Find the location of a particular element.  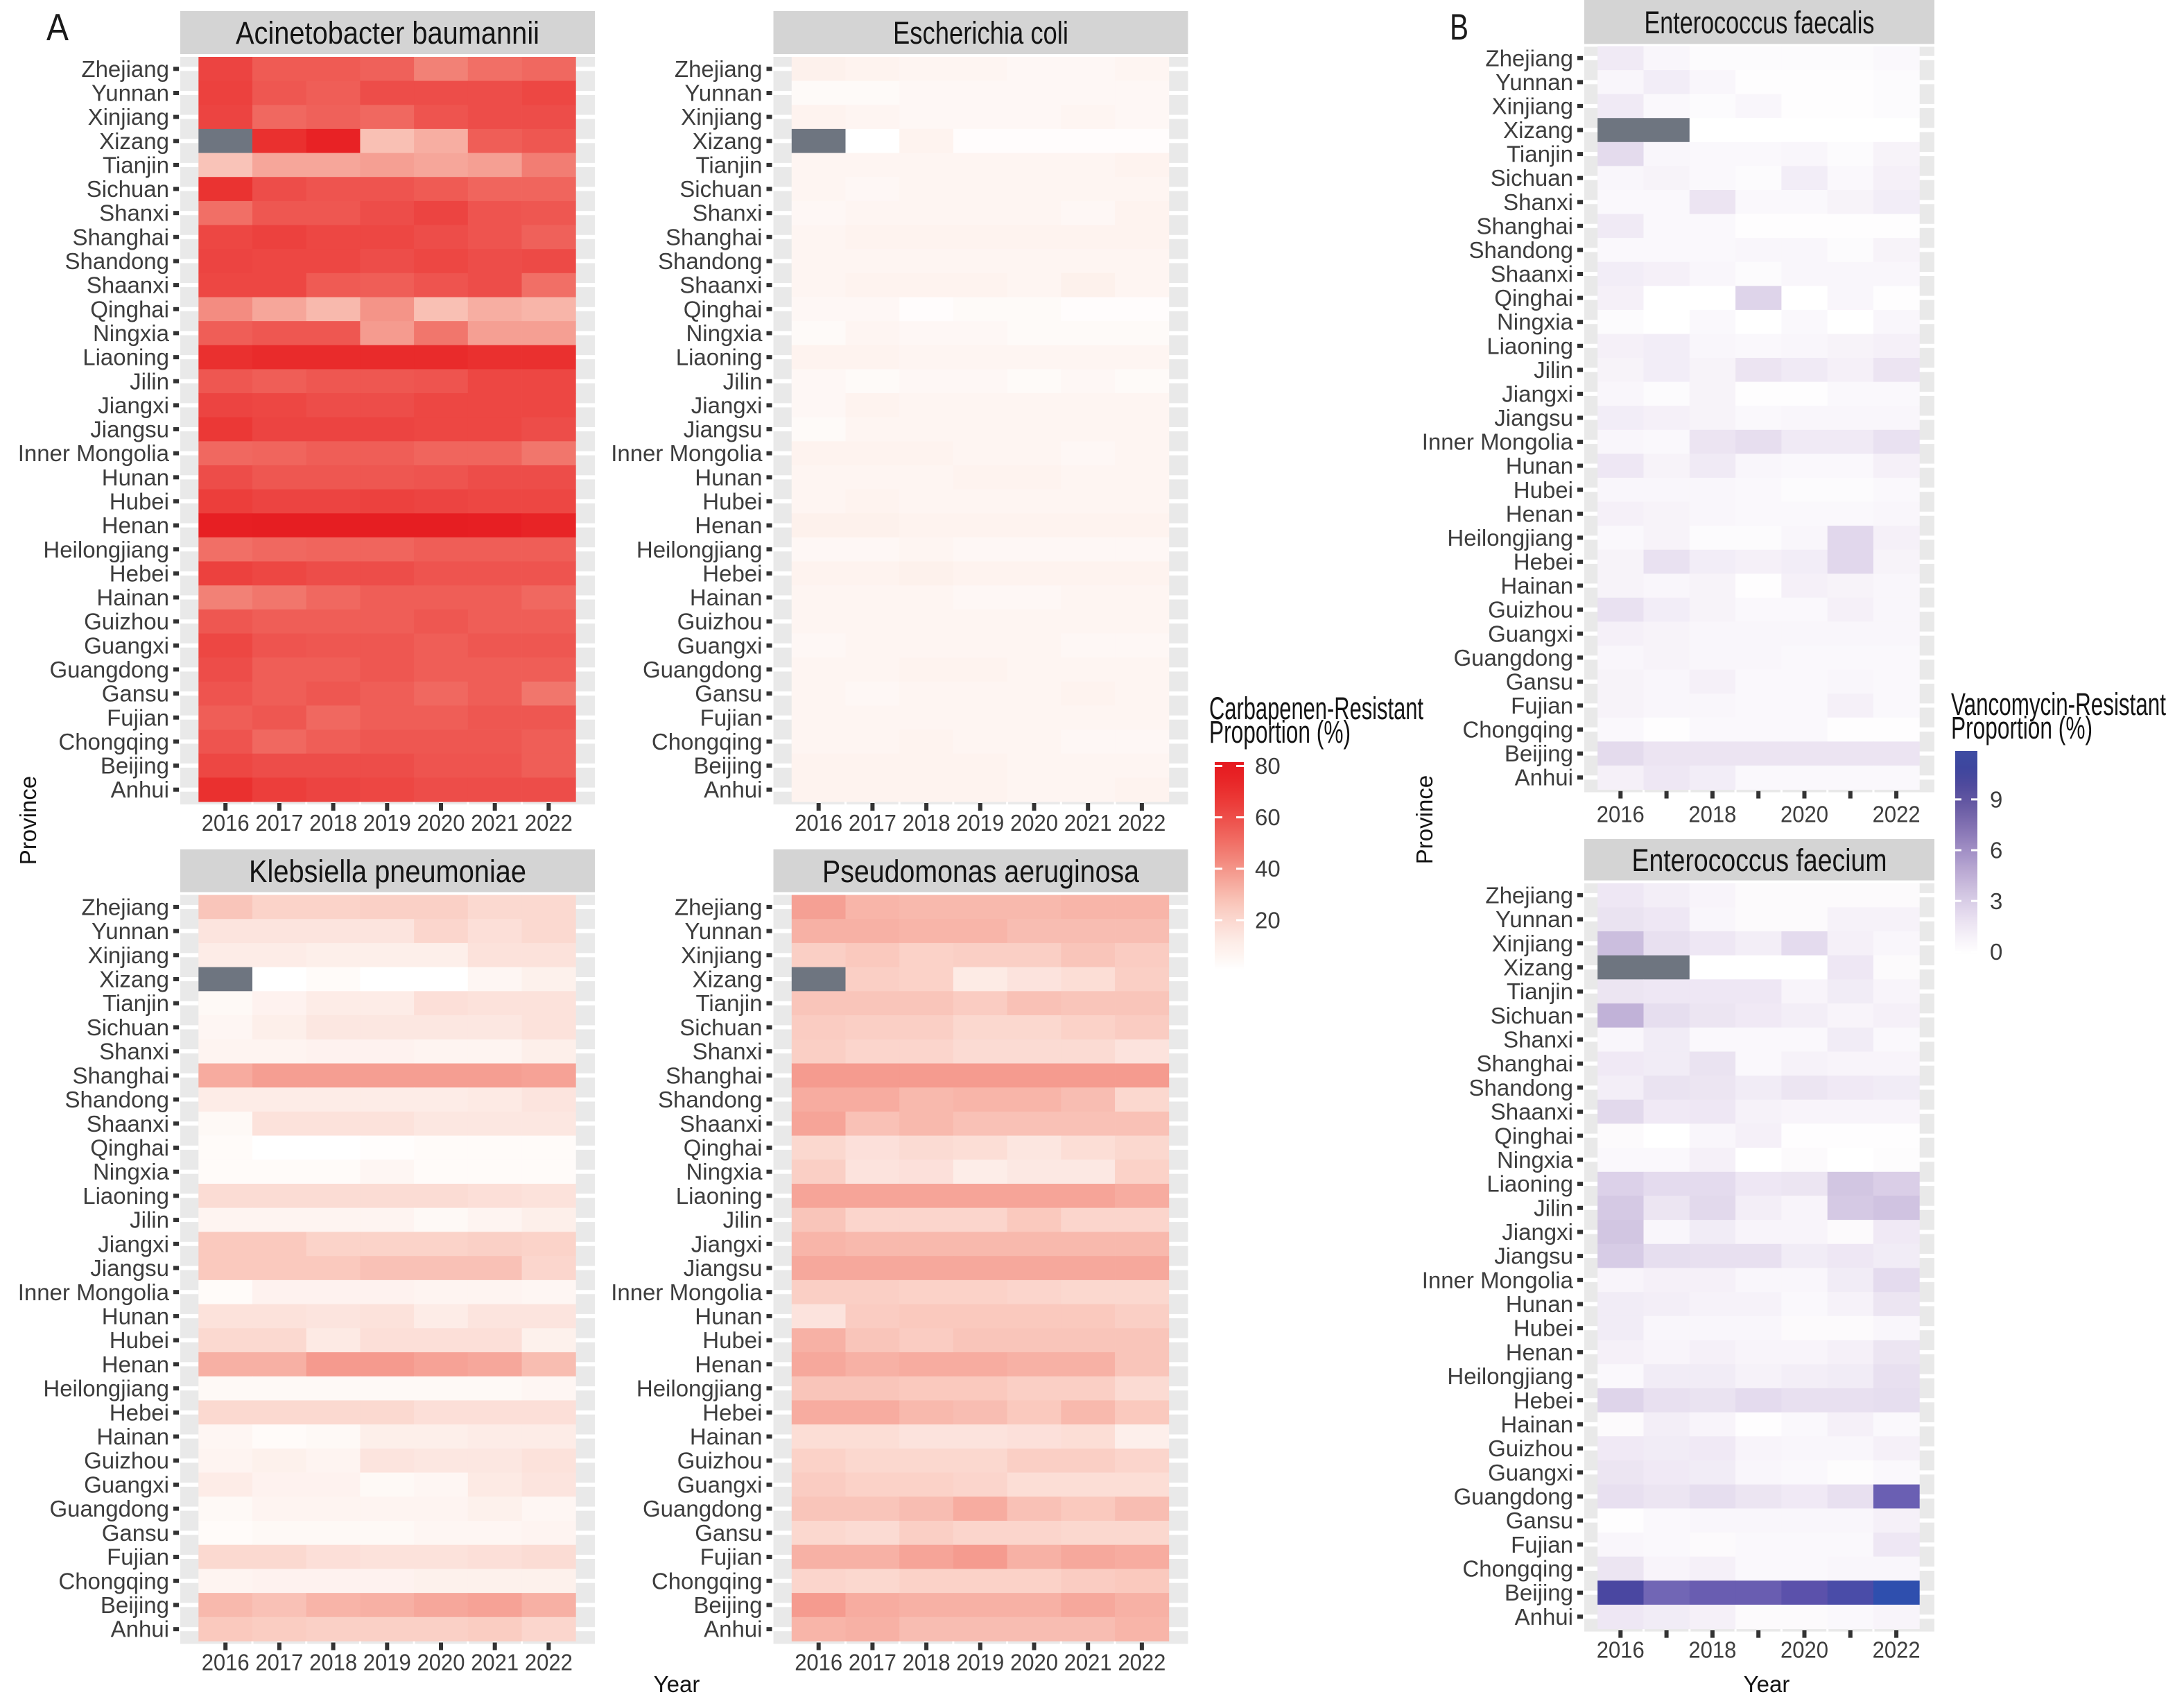

svg-text: 2019 is located at coordinates (980, 1662).